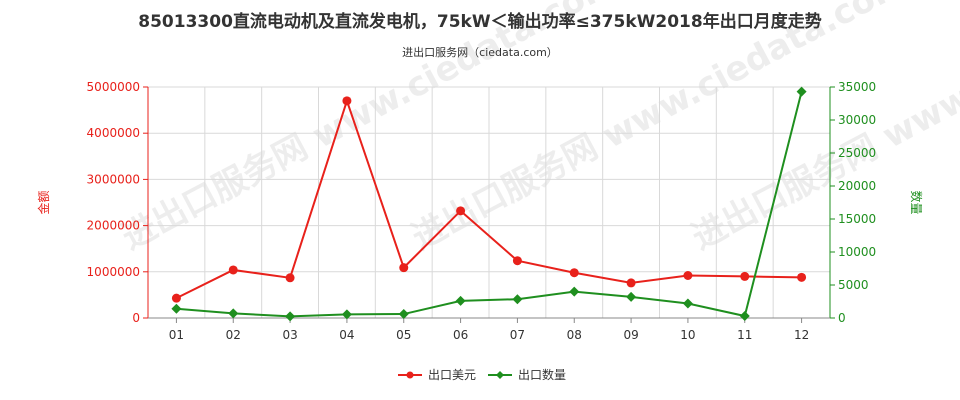 This screenshot has height=400, width=960. Describe the element at coordinates (801, 335) in the screenshot. I see `x-tick-label: 12` at that location.